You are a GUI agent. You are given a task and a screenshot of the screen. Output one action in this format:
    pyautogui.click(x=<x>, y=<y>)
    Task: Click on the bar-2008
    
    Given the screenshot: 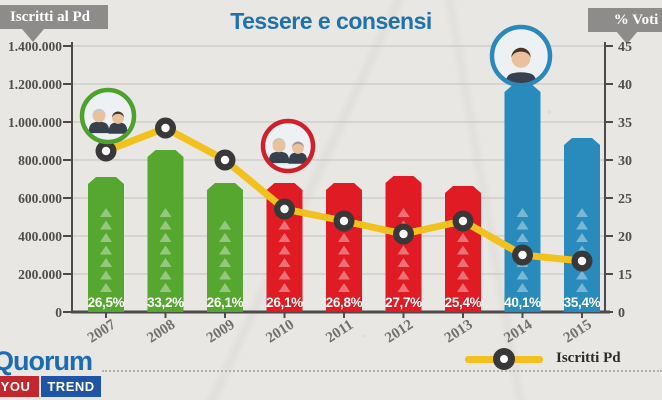 What is the action you would take?
    pyautogui.click(x=165, y=231)
    